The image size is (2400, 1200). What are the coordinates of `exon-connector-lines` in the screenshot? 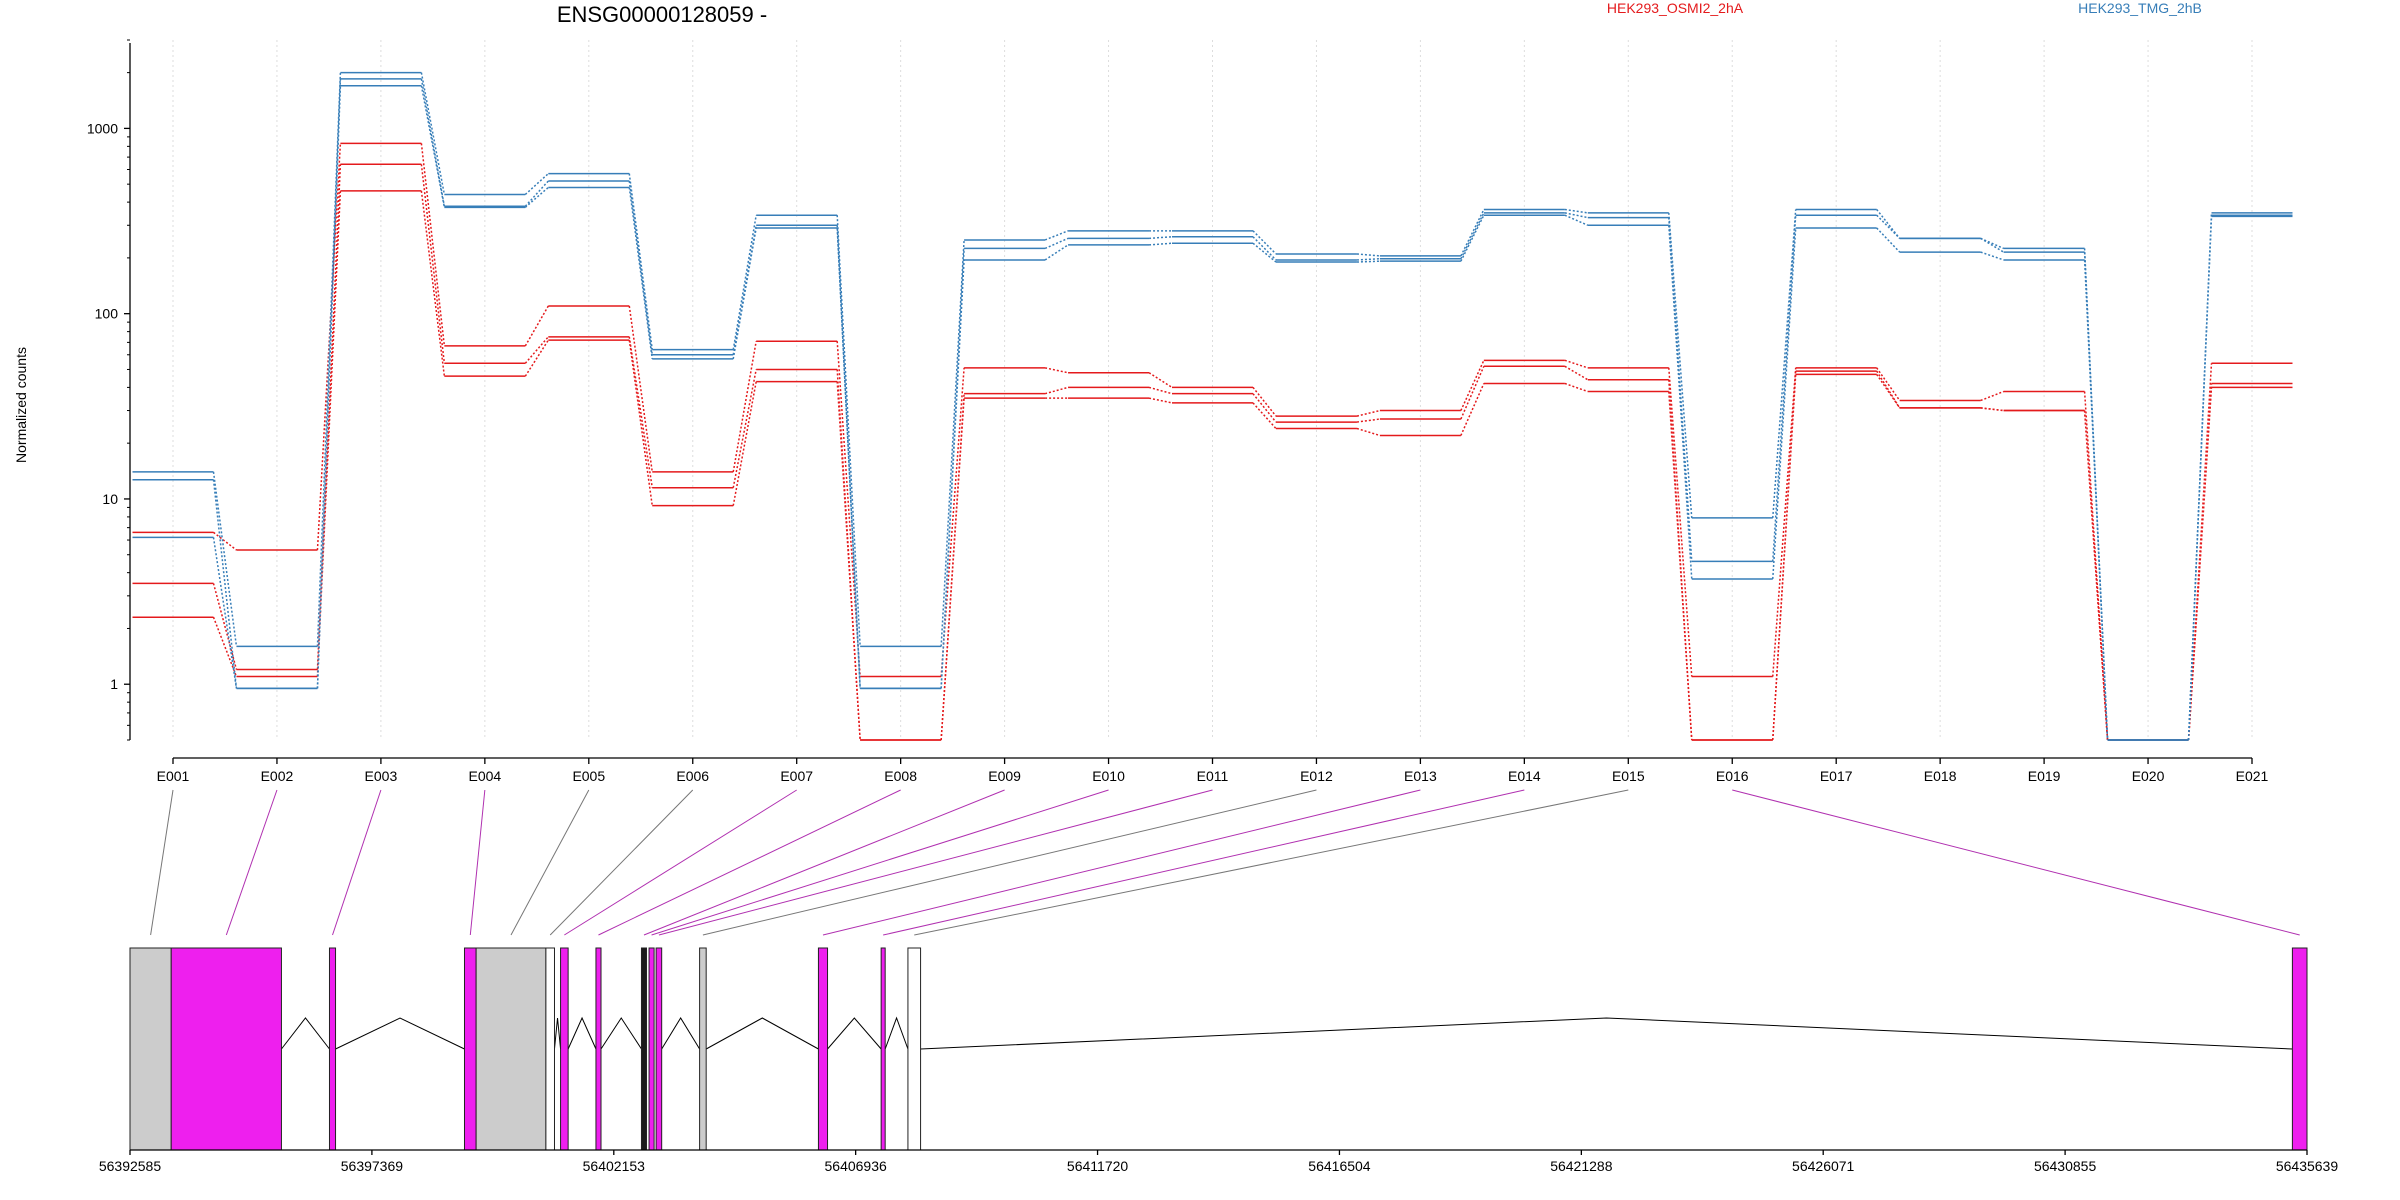 It's located at (1225, 862).